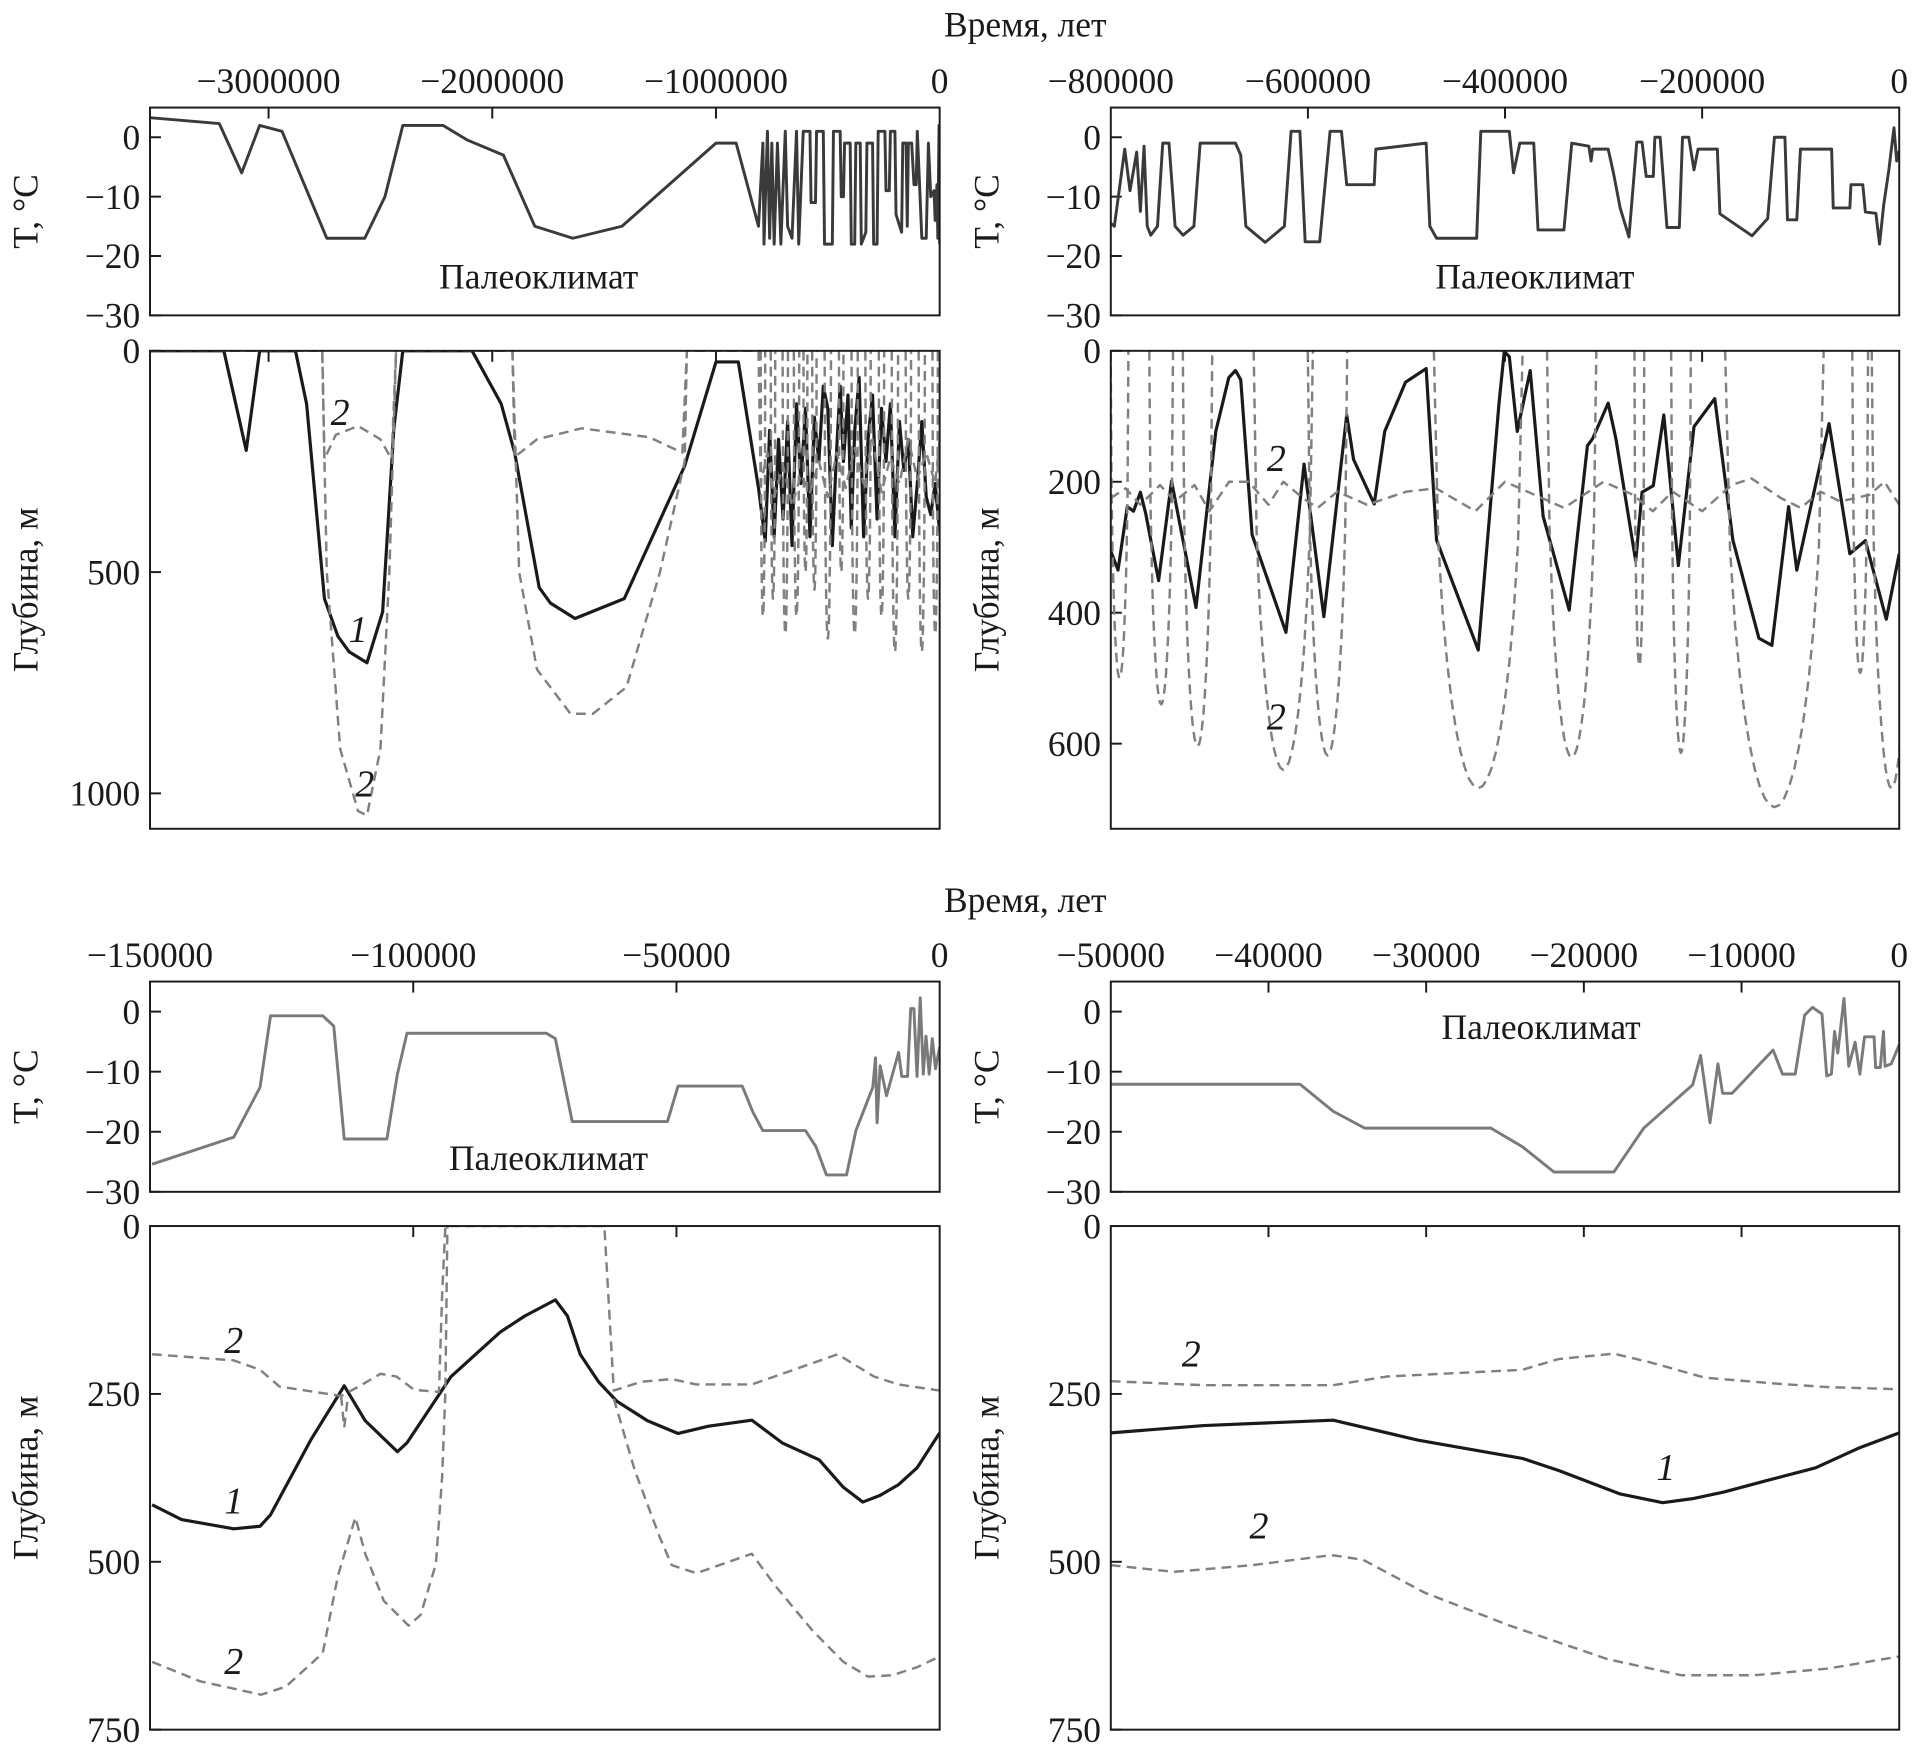 The width and height of the screenshot is (1916, 1748). I want to click on x-tick-label: −600000, so click(1308, 81).